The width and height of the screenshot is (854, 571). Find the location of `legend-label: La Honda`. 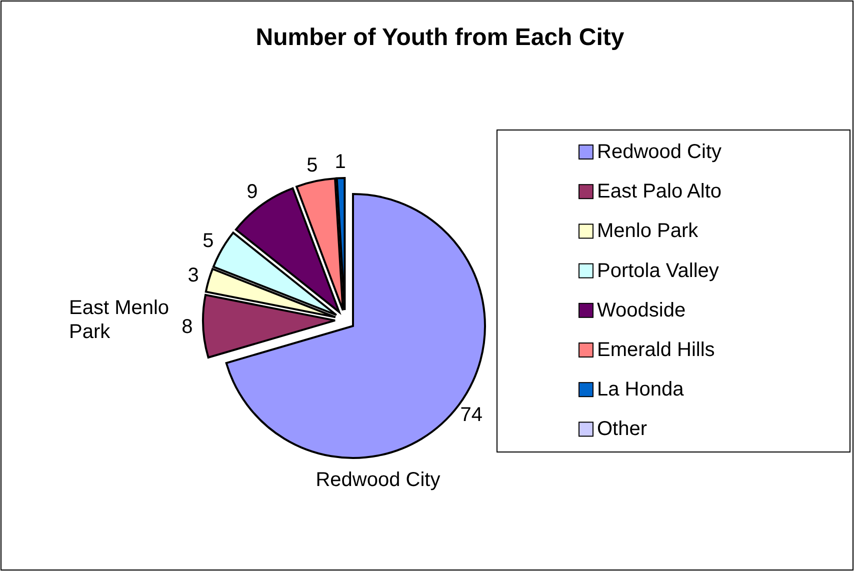

legend-label: La Honda is located at coordinates (641, 389).